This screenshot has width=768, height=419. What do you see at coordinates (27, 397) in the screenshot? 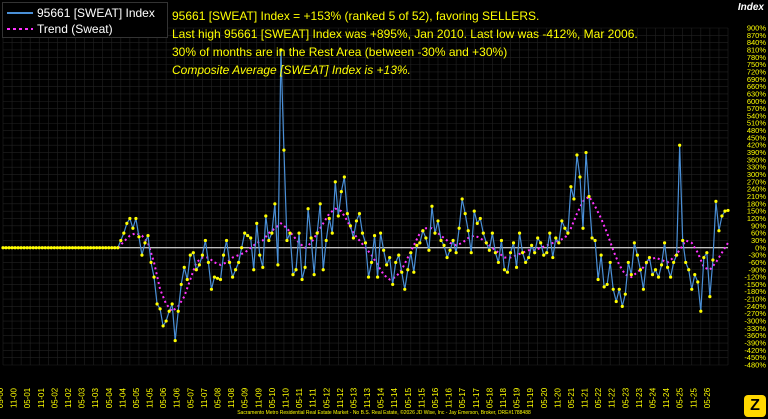
I see `x-tick-label: 05-01` at bounding box center [27, 397].